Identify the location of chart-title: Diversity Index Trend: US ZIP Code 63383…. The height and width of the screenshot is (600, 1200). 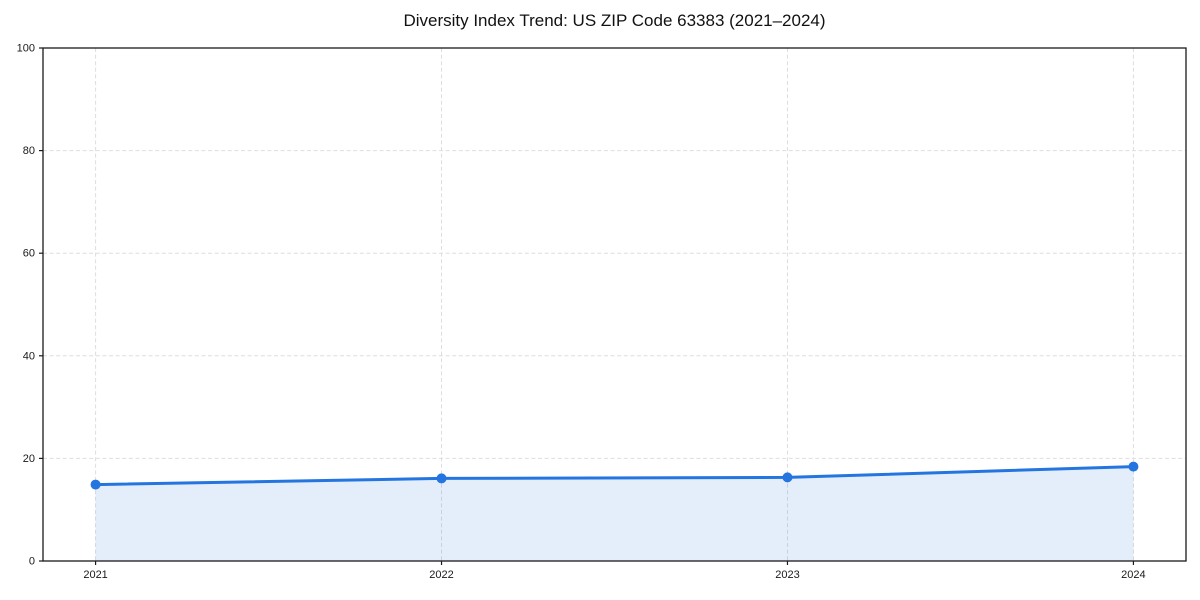
(614, 20).